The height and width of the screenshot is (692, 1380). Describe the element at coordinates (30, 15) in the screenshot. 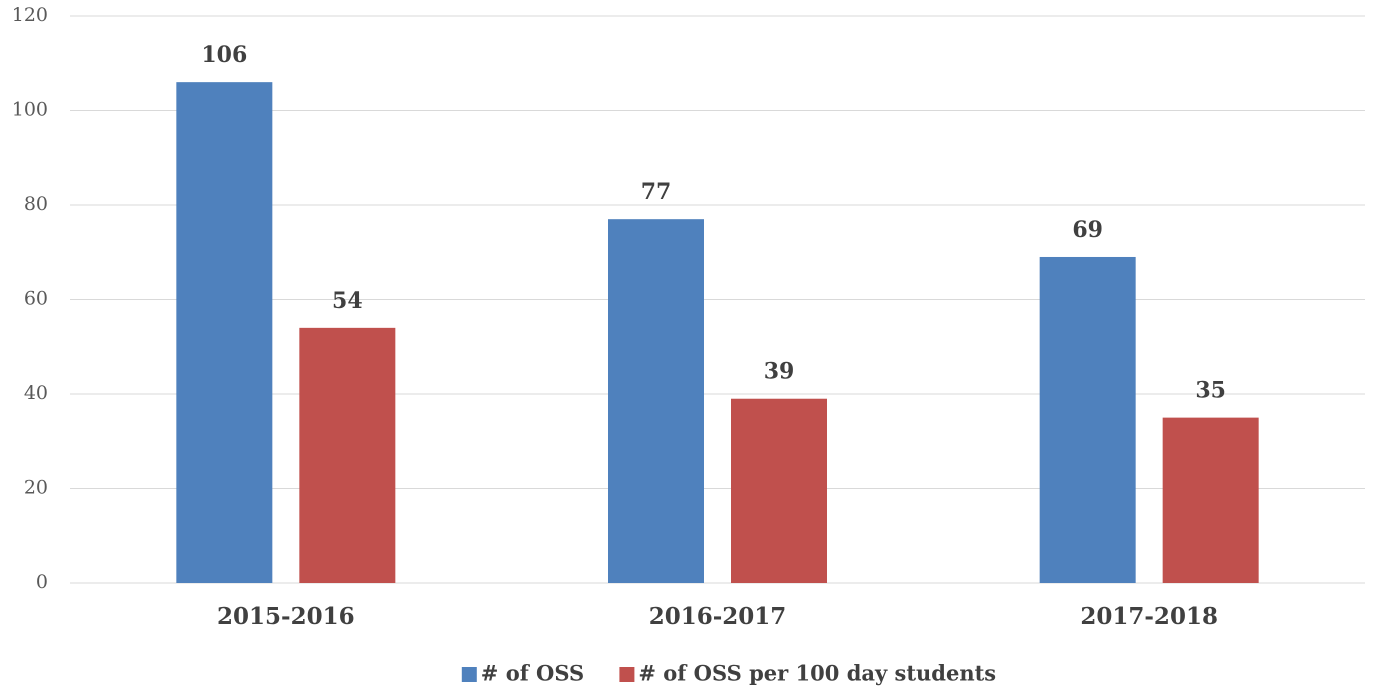

I see `y-tick-label: 120` at that location.